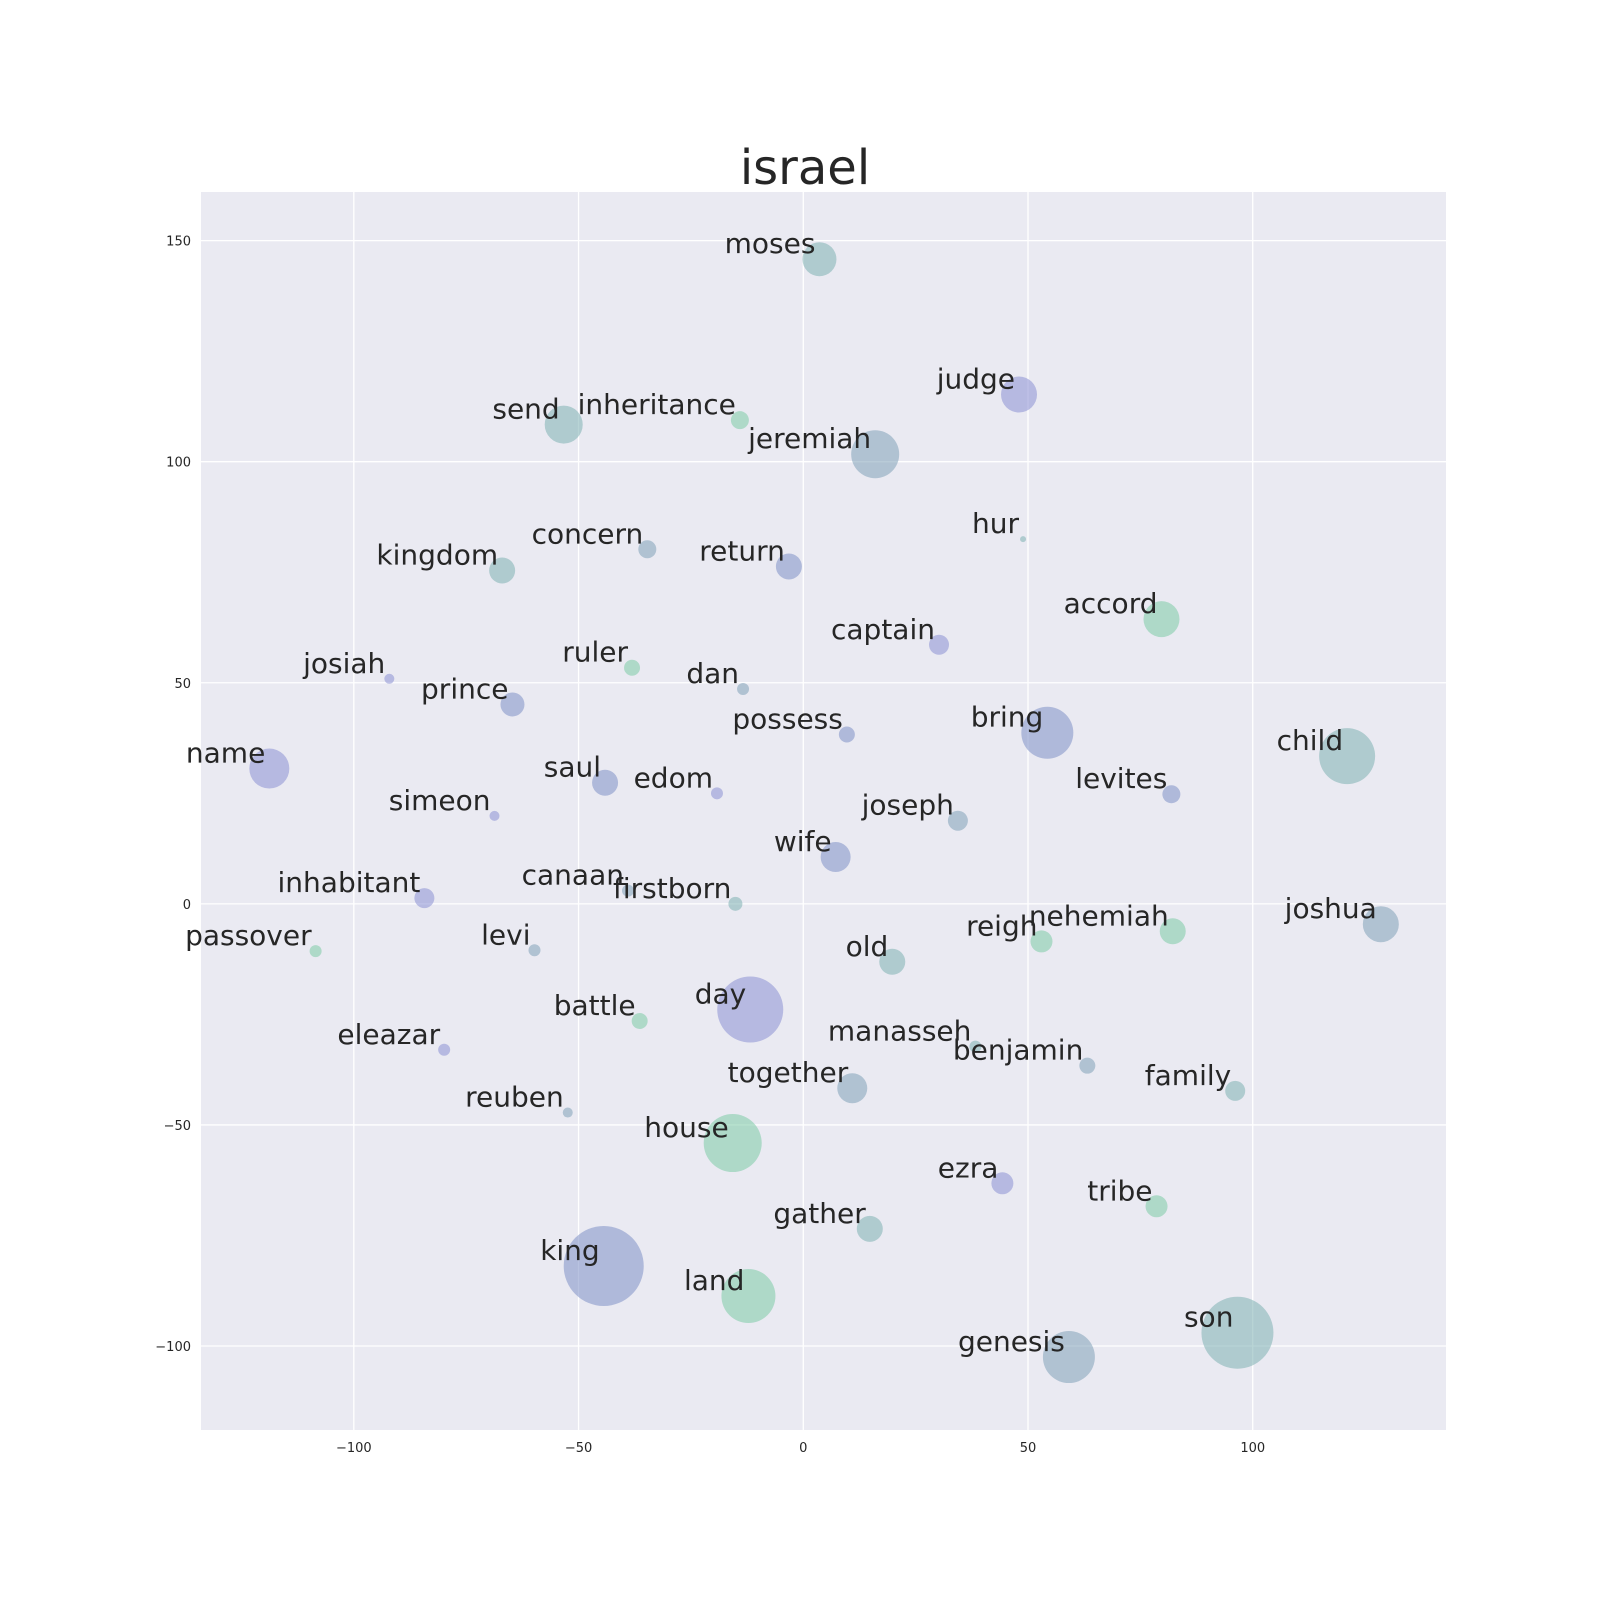  Describe the element at coordinates (1007, 717) in the screenshot. I see `label-bring: bring` at that location.